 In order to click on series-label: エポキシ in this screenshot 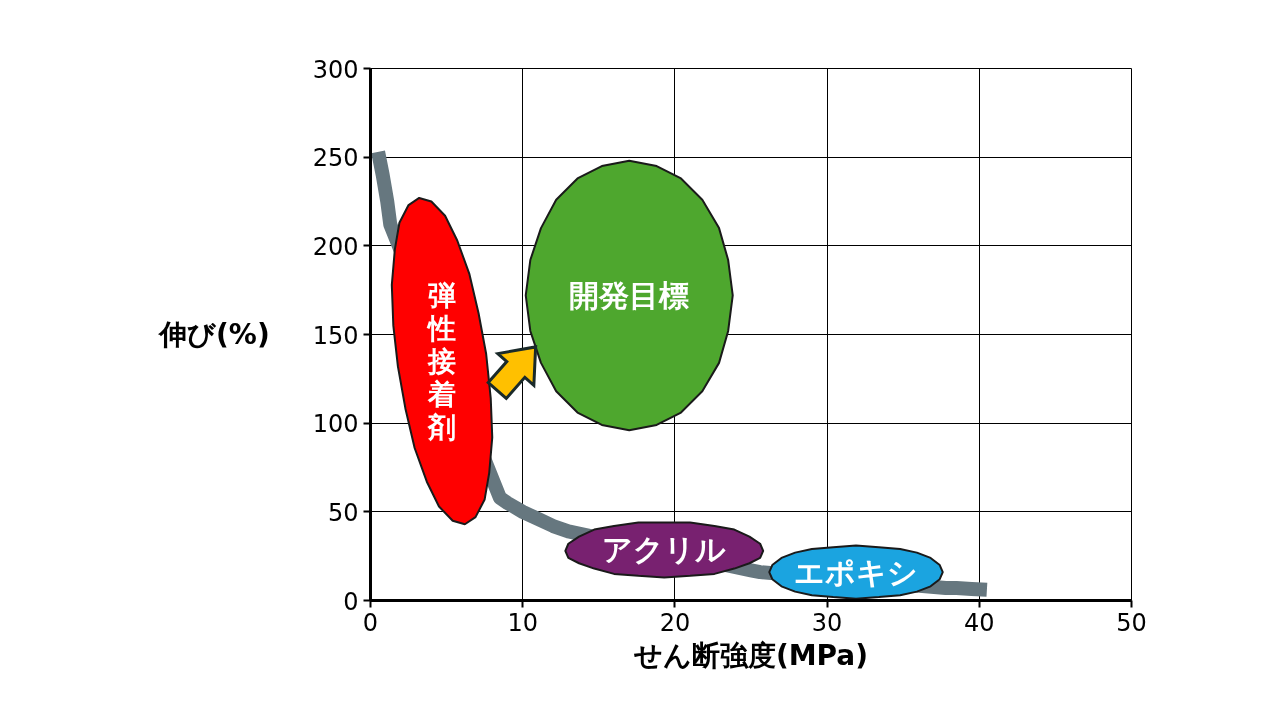, I will do `click(856, 572)`.